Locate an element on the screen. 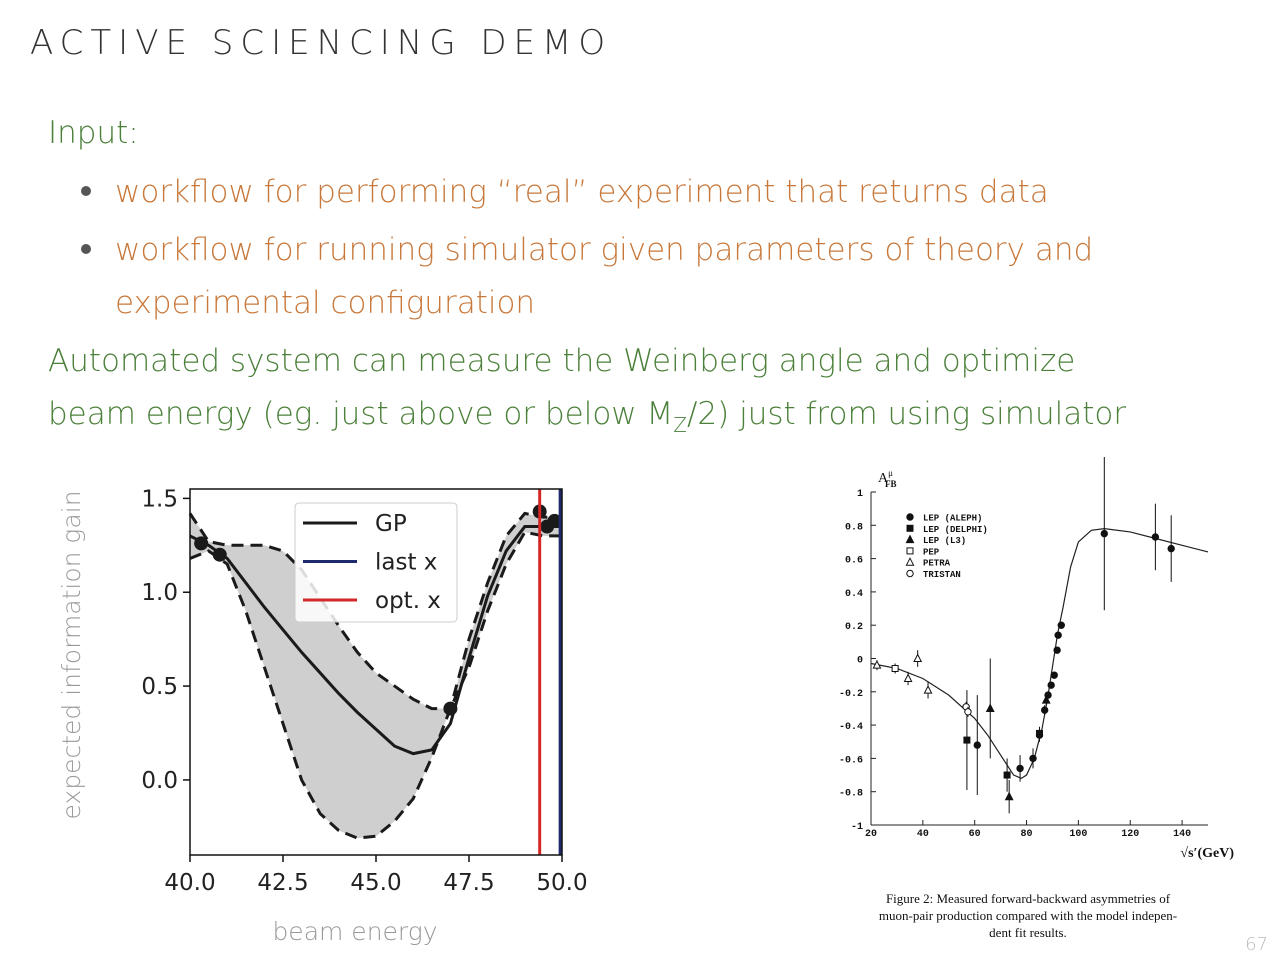 Image resolution: width=1280 pixels, height=959 pixels. input-label: Input: is located at coordinates (93, 133).